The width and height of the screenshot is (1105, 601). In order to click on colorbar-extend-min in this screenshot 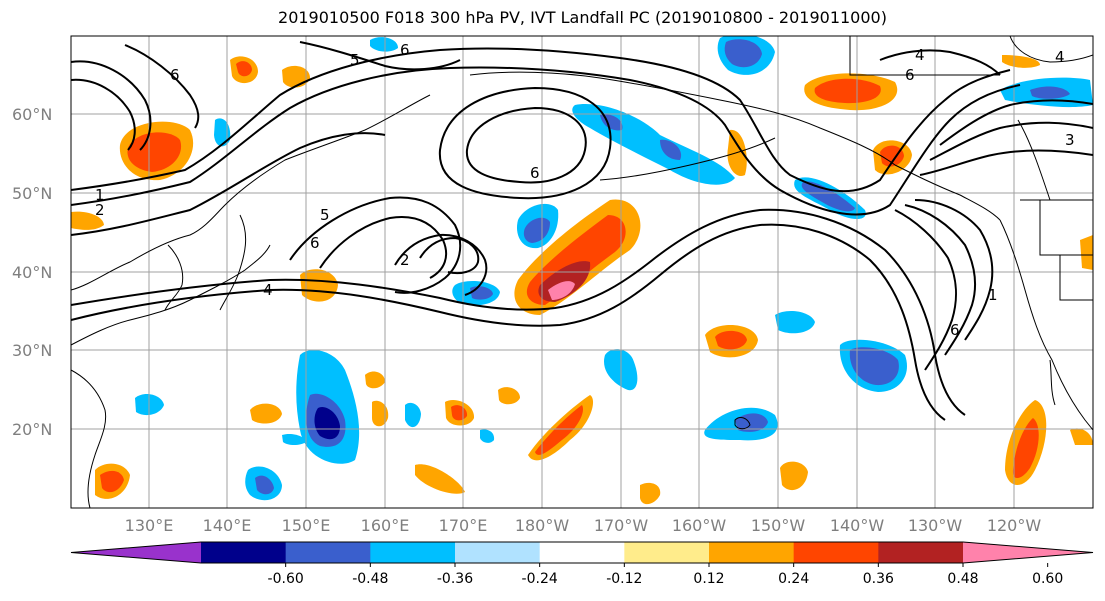, I will do `click(136, 552)`.